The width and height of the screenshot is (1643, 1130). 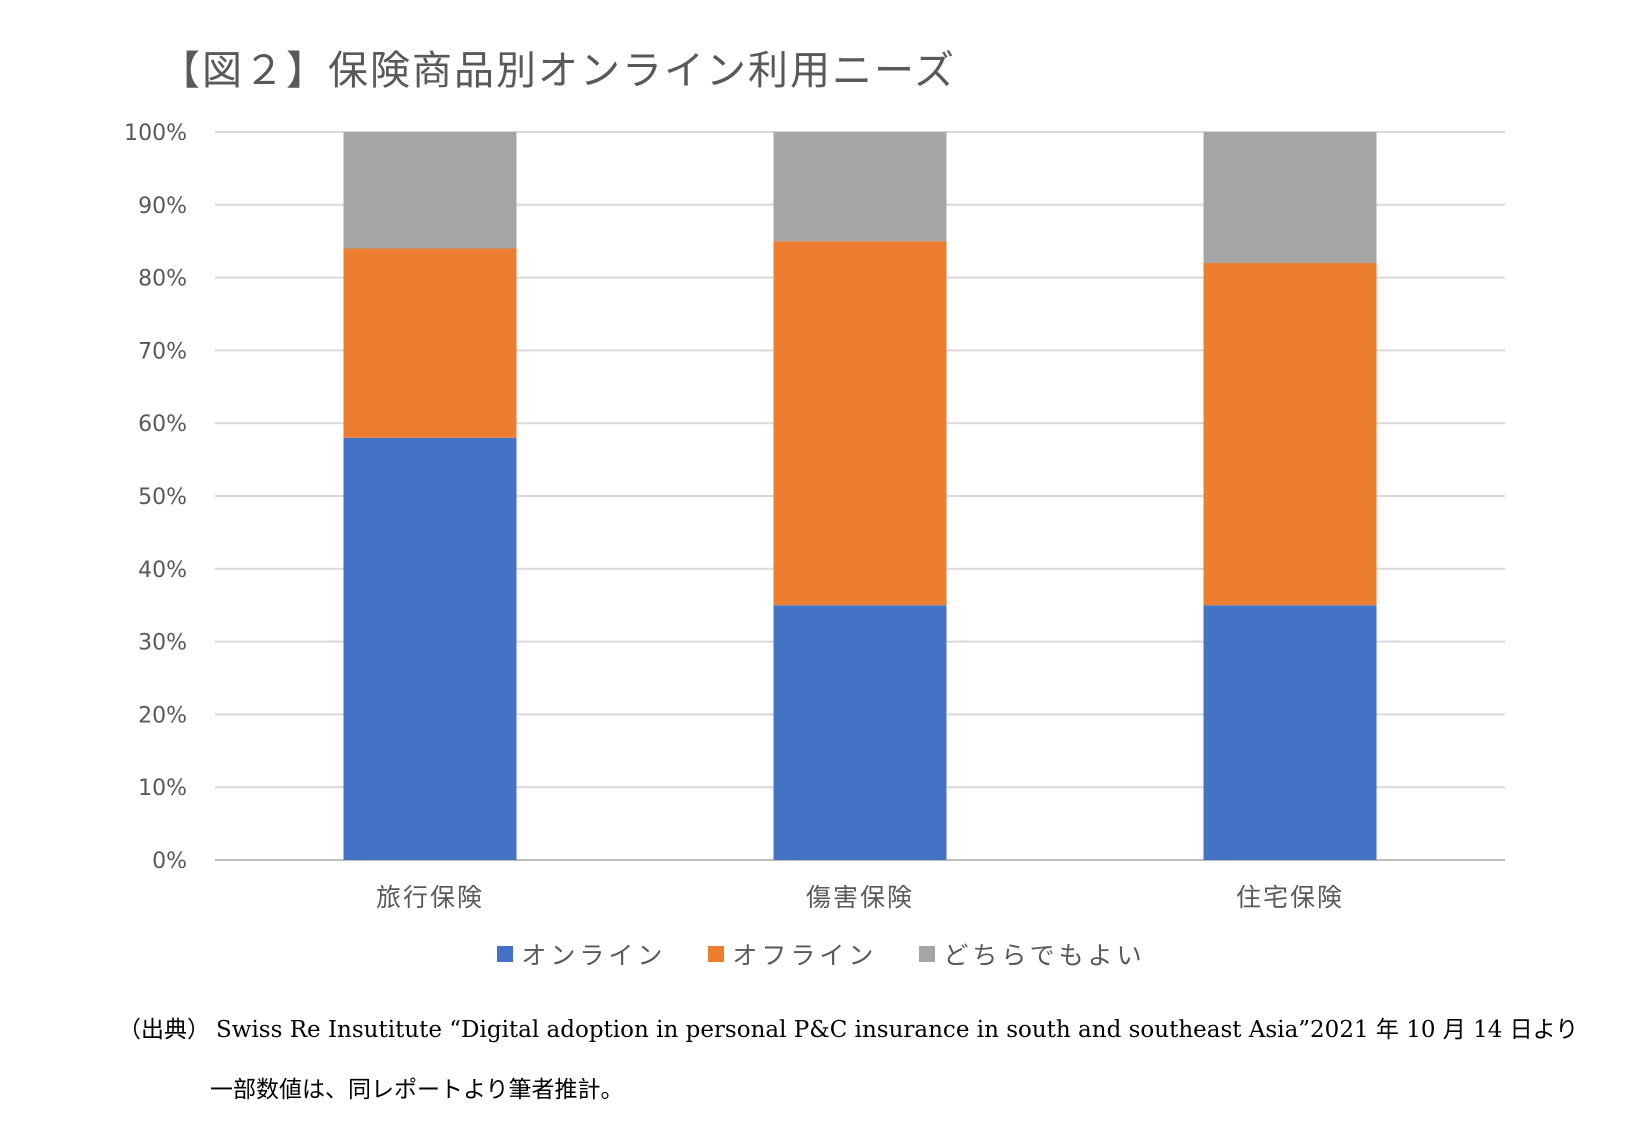 I want to click on x-tick-label: 住宅保険, so click(x=1290, y=897).